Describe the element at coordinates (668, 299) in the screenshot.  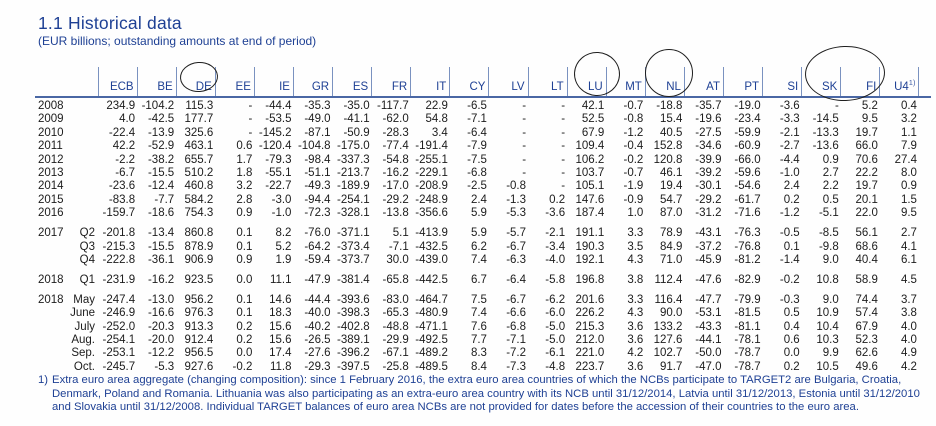
I see `cell-nl: 116.4` at that location.